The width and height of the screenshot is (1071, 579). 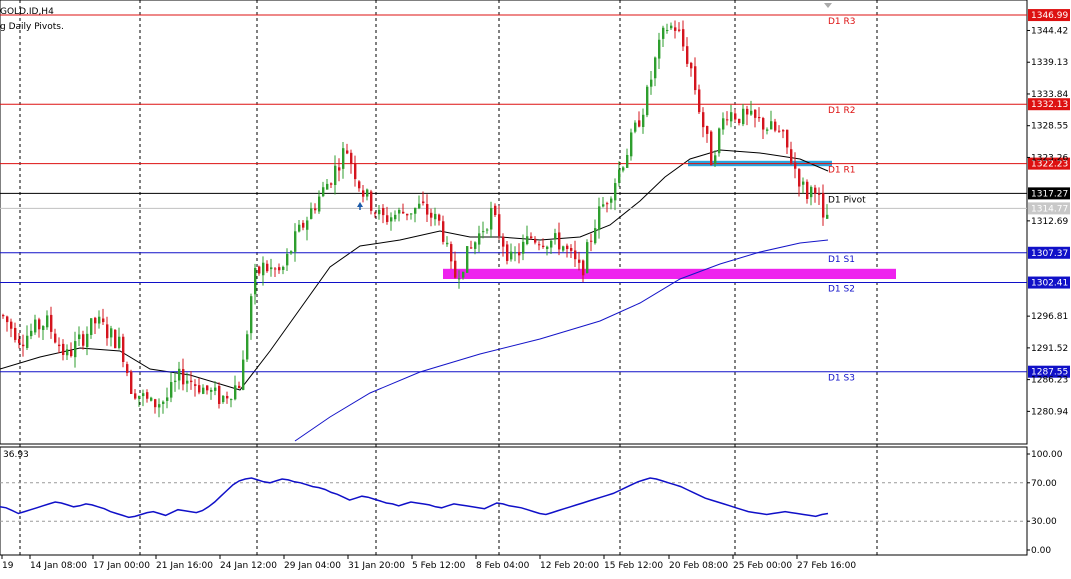 What do you see at coordinates (1049, 209) in the screenshot?
I see `bid-price-tag-text: 1314.77` at bounding box center [1049, 209].